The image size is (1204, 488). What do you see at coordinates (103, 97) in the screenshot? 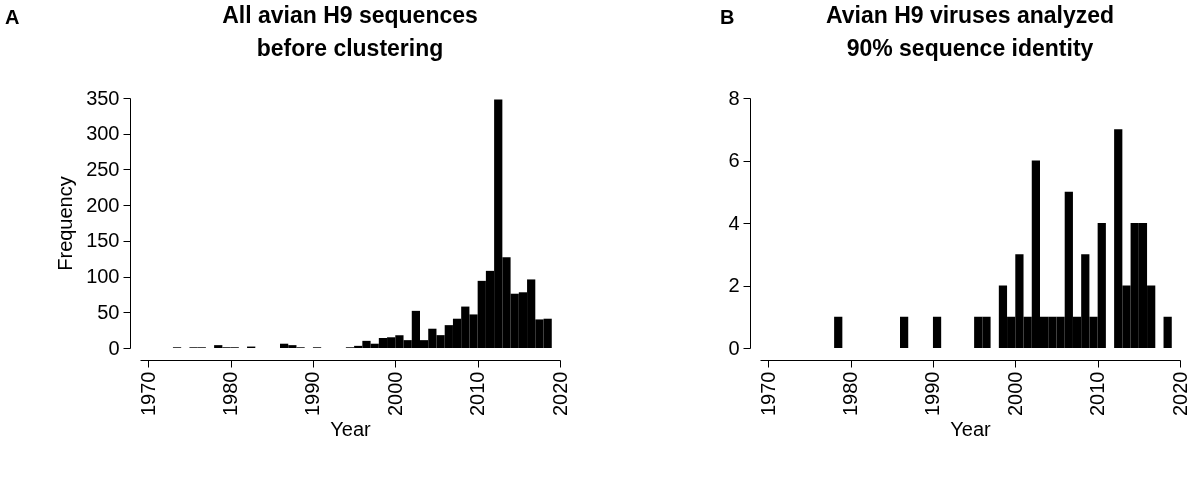
I see `y-tick-label: 350` at bounding box center [103, 97].